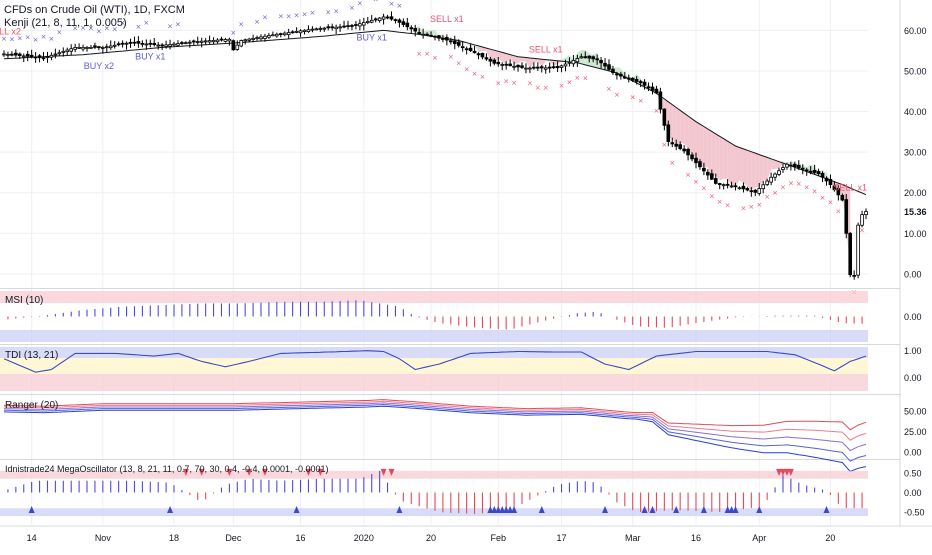 This screenshot has width=932, height=555. What do you see at coordinates (915, 212) in the screenshot?
I see `last-price-label: 15.36` at bounding box center [915, 212].